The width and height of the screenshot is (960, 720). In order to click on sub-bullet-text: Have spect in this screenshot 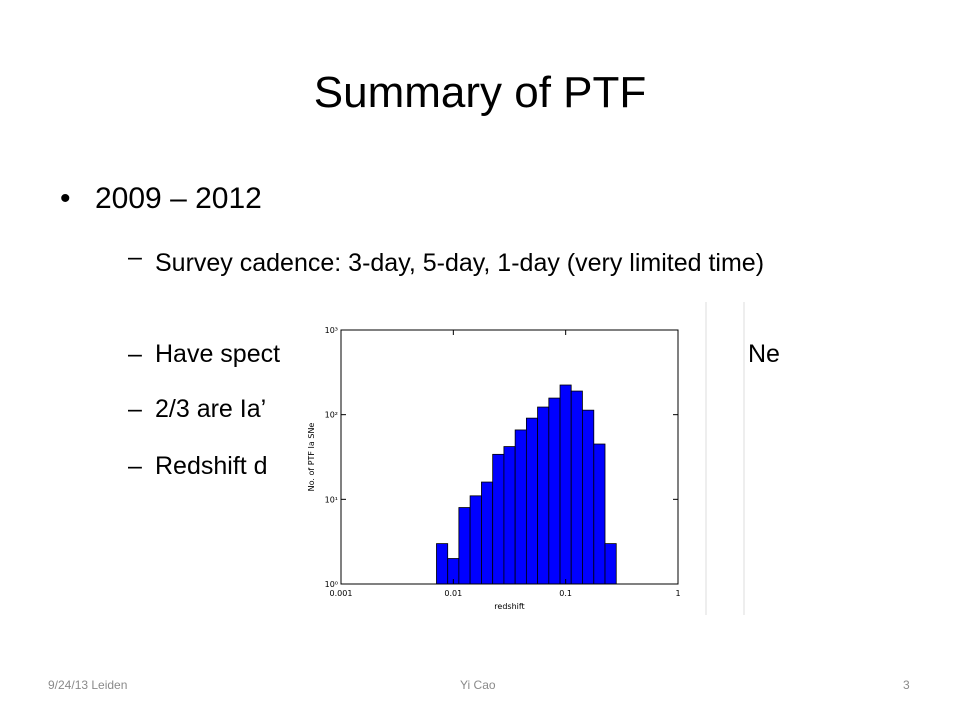, I will do `click(218, 354)`.